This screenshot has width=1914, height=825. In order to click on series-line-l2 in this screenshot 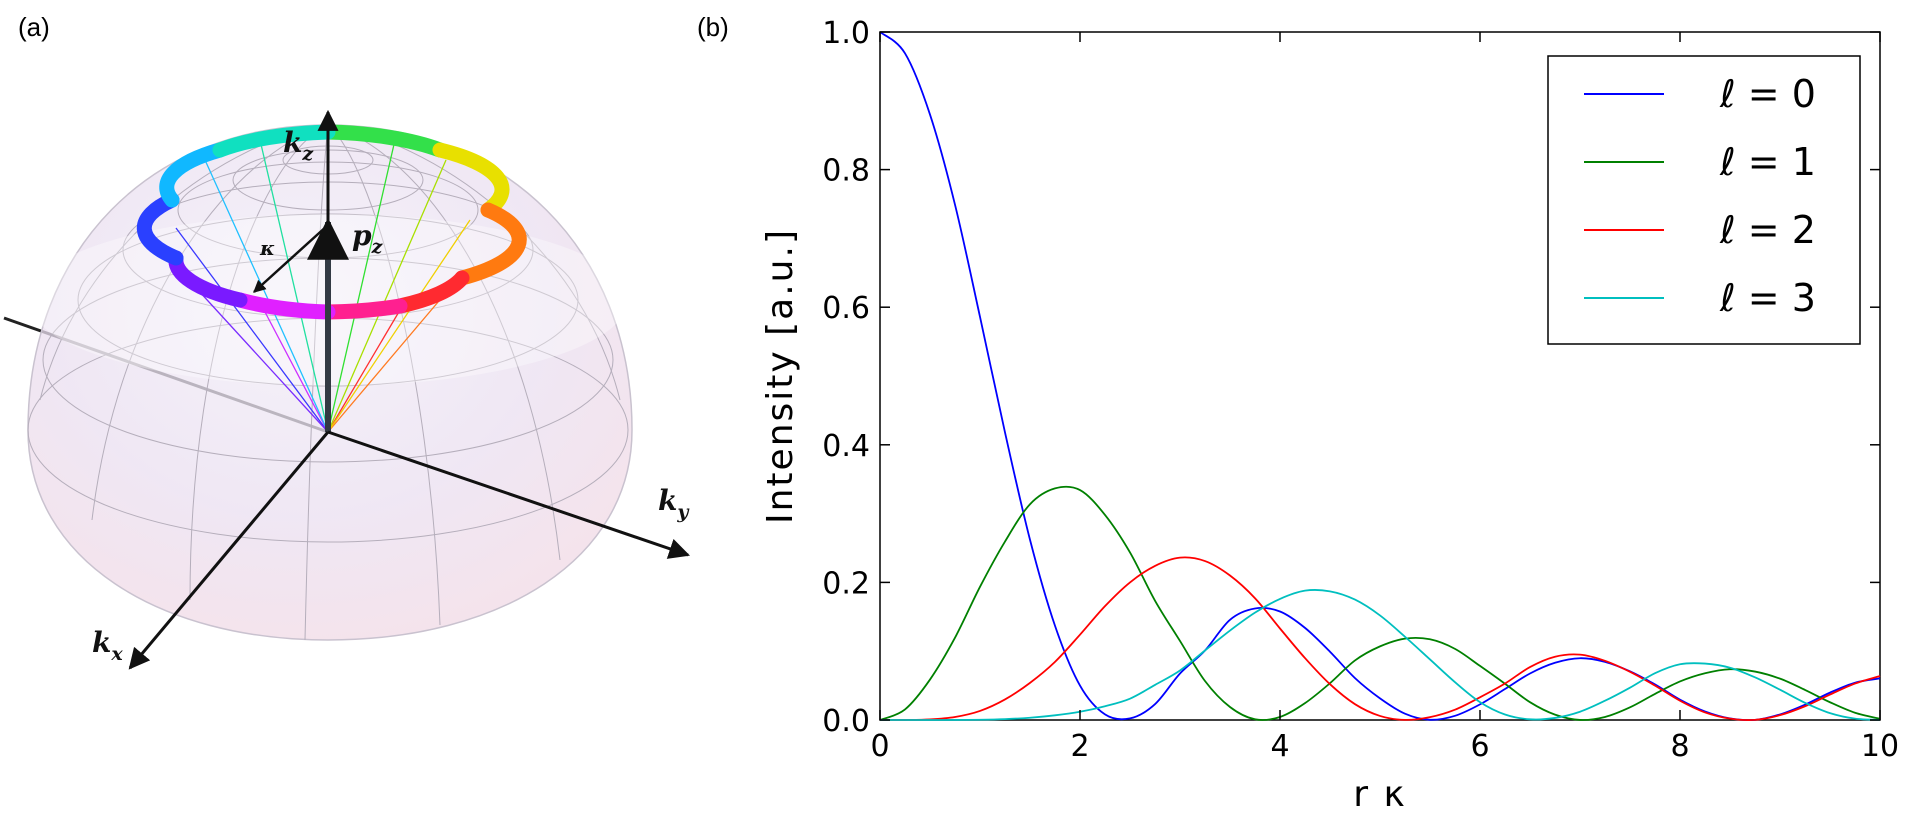, I will do `click(1380, 638)`.